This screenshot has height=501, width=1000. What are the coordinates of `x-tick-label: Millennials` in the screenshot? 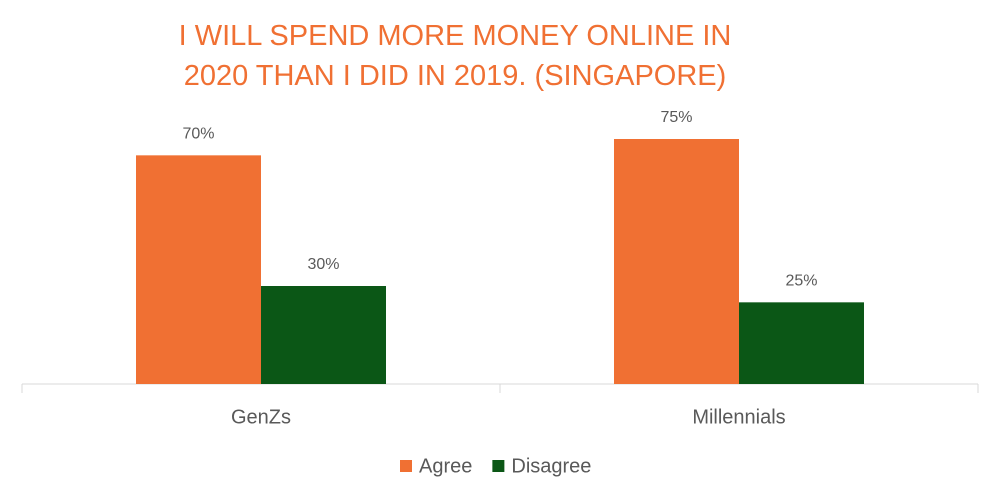 It's located at (738, 417).